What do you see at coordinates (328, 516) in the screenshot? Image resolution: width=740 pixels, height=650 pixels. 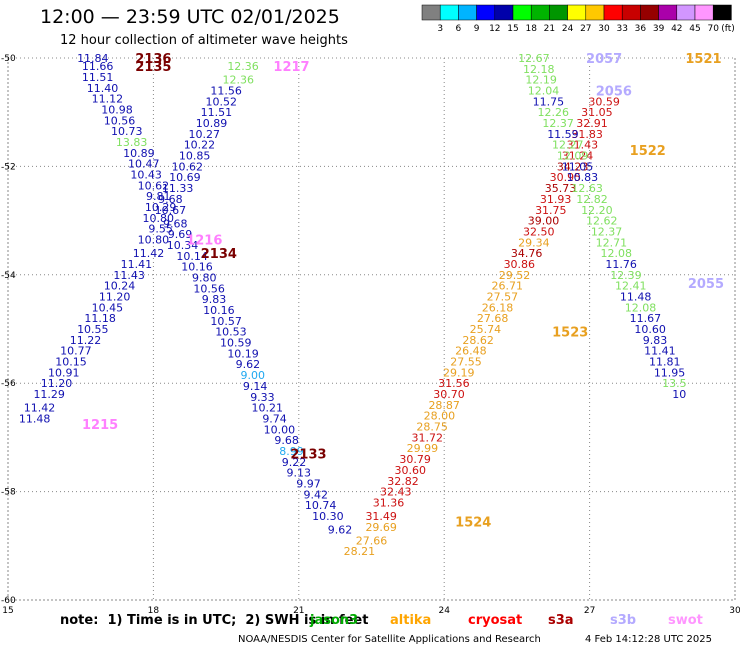 I see `wave-height-label: 10.30` at bounding box center [328, 516].